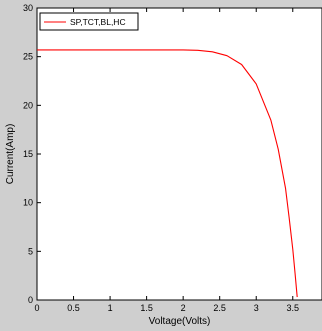  I want to click on legend-label: SP,TCT,BL,HC, so click(98, 22).